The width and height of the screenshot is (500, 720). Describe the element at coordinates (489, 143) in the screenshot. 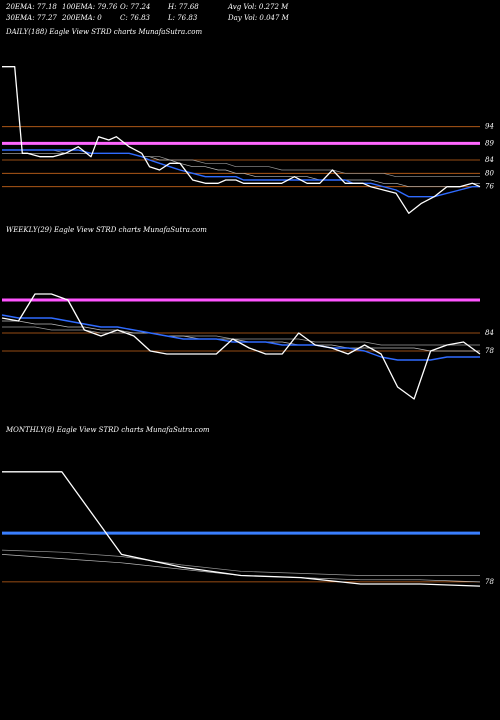

I see `daily-tick-label: 89` at that location.